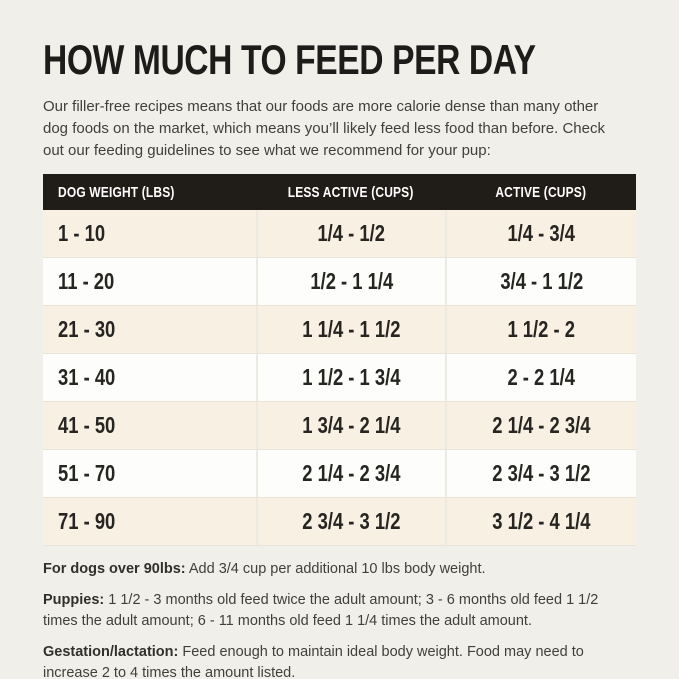 The height and width of the screenshot is (679, 679). I want to click on cell-weight: 71 - 90, so click(87, 521).